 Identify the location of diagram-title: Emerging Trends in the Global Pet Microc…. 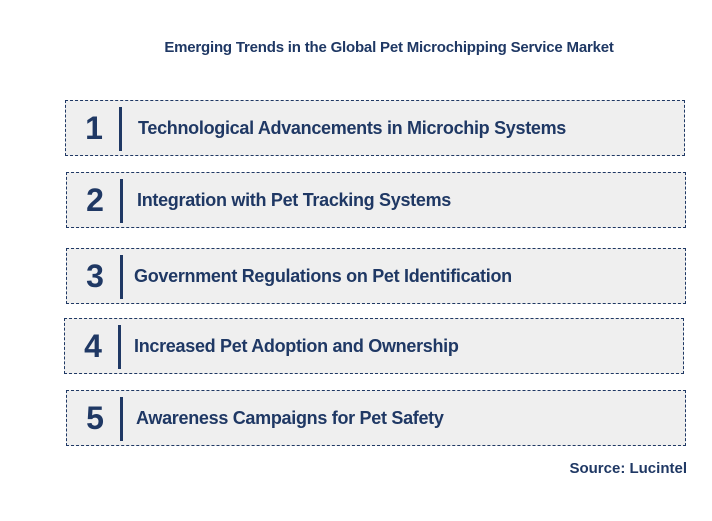
(389, 47).